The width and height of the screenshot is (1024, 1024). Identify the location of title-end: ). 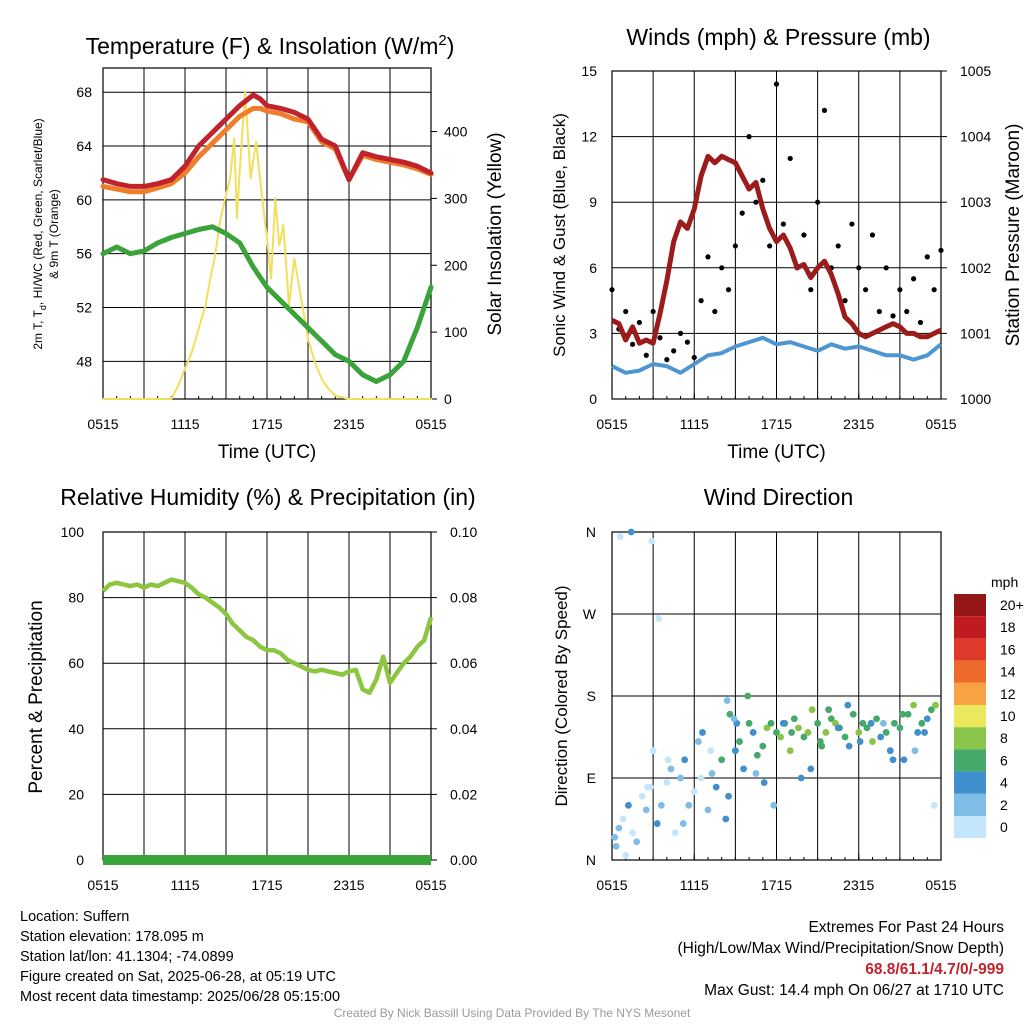
(451, 46).